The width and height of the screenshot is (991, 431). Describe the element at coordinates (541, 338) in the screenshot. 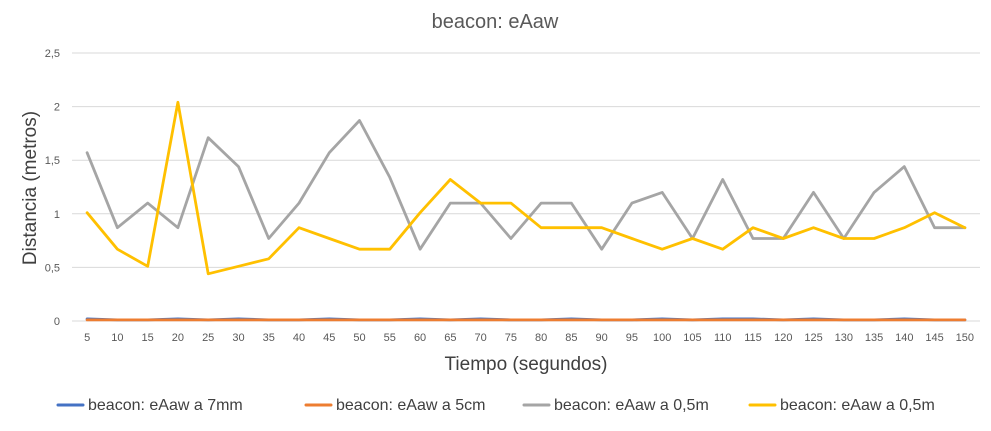

I see `x-tick-label: 80` at that location.